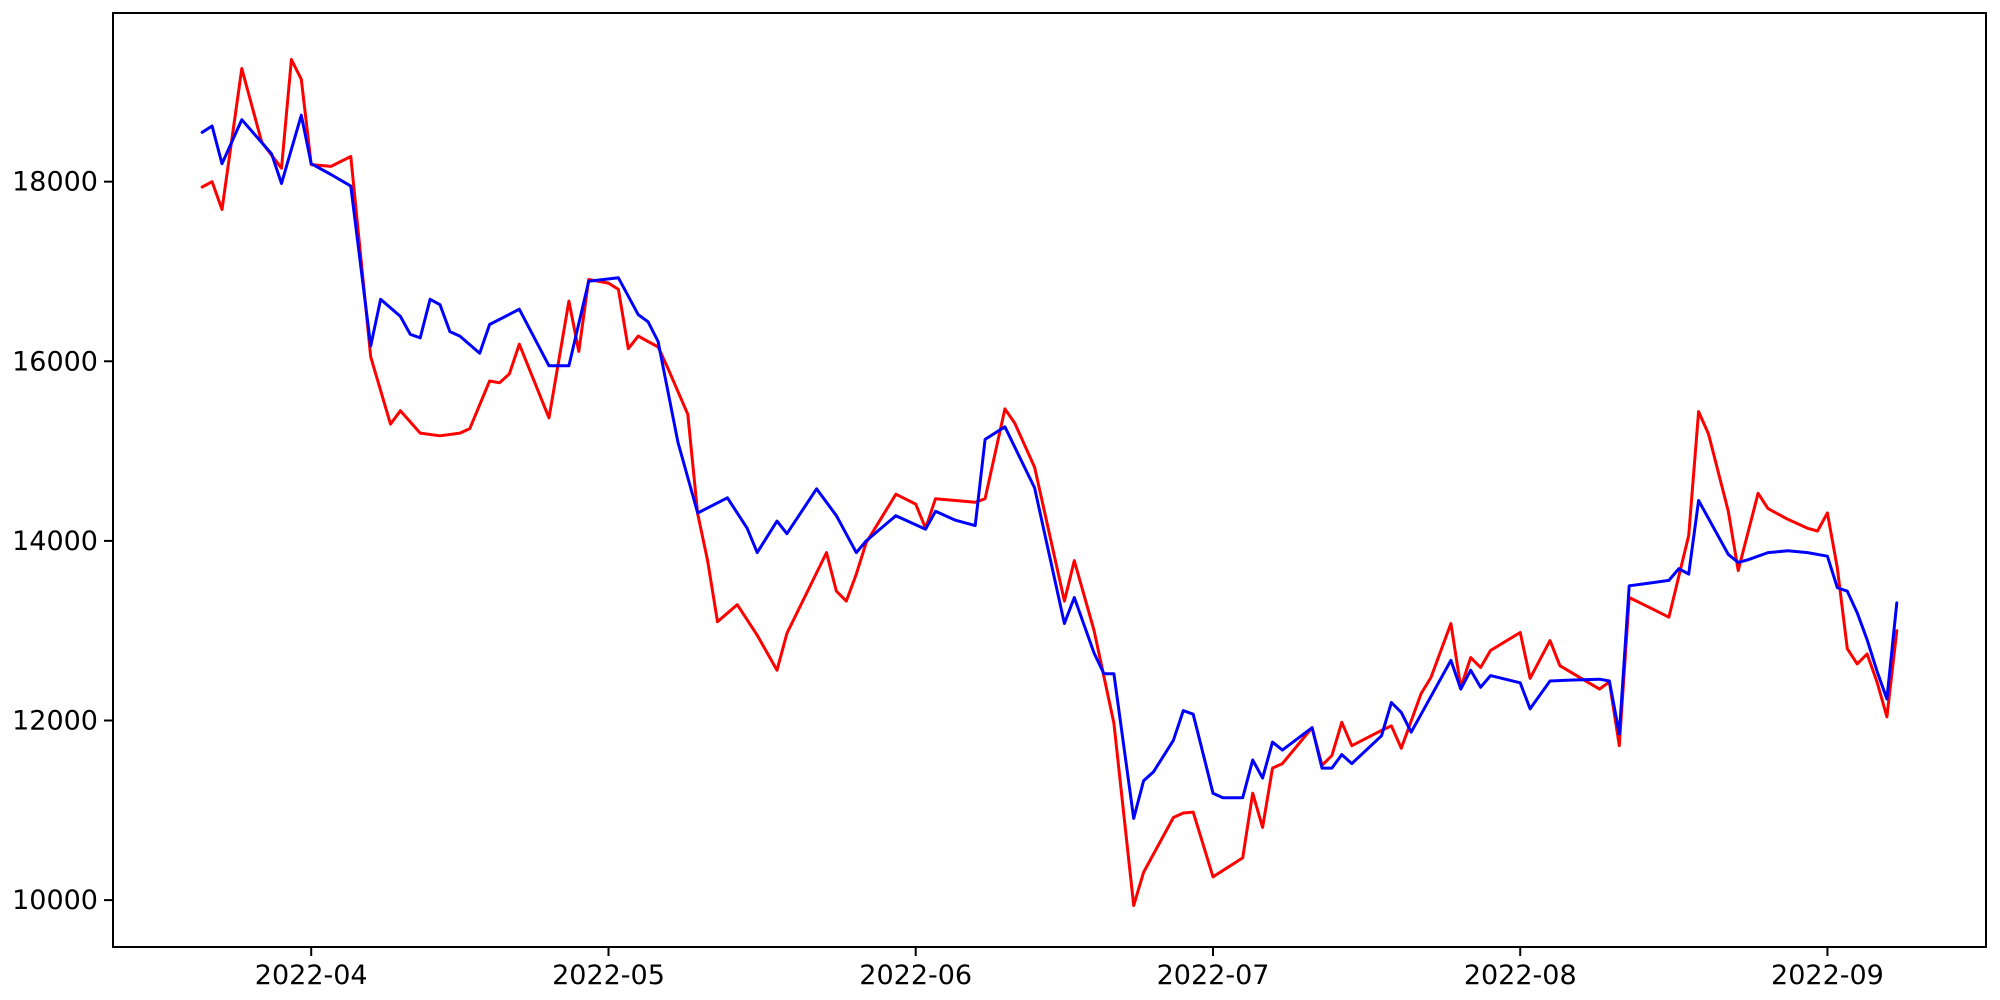 This screenshot has height=1000, width=2000. I want to click on x-tick-label: 2022-08, so click(1520, 975).